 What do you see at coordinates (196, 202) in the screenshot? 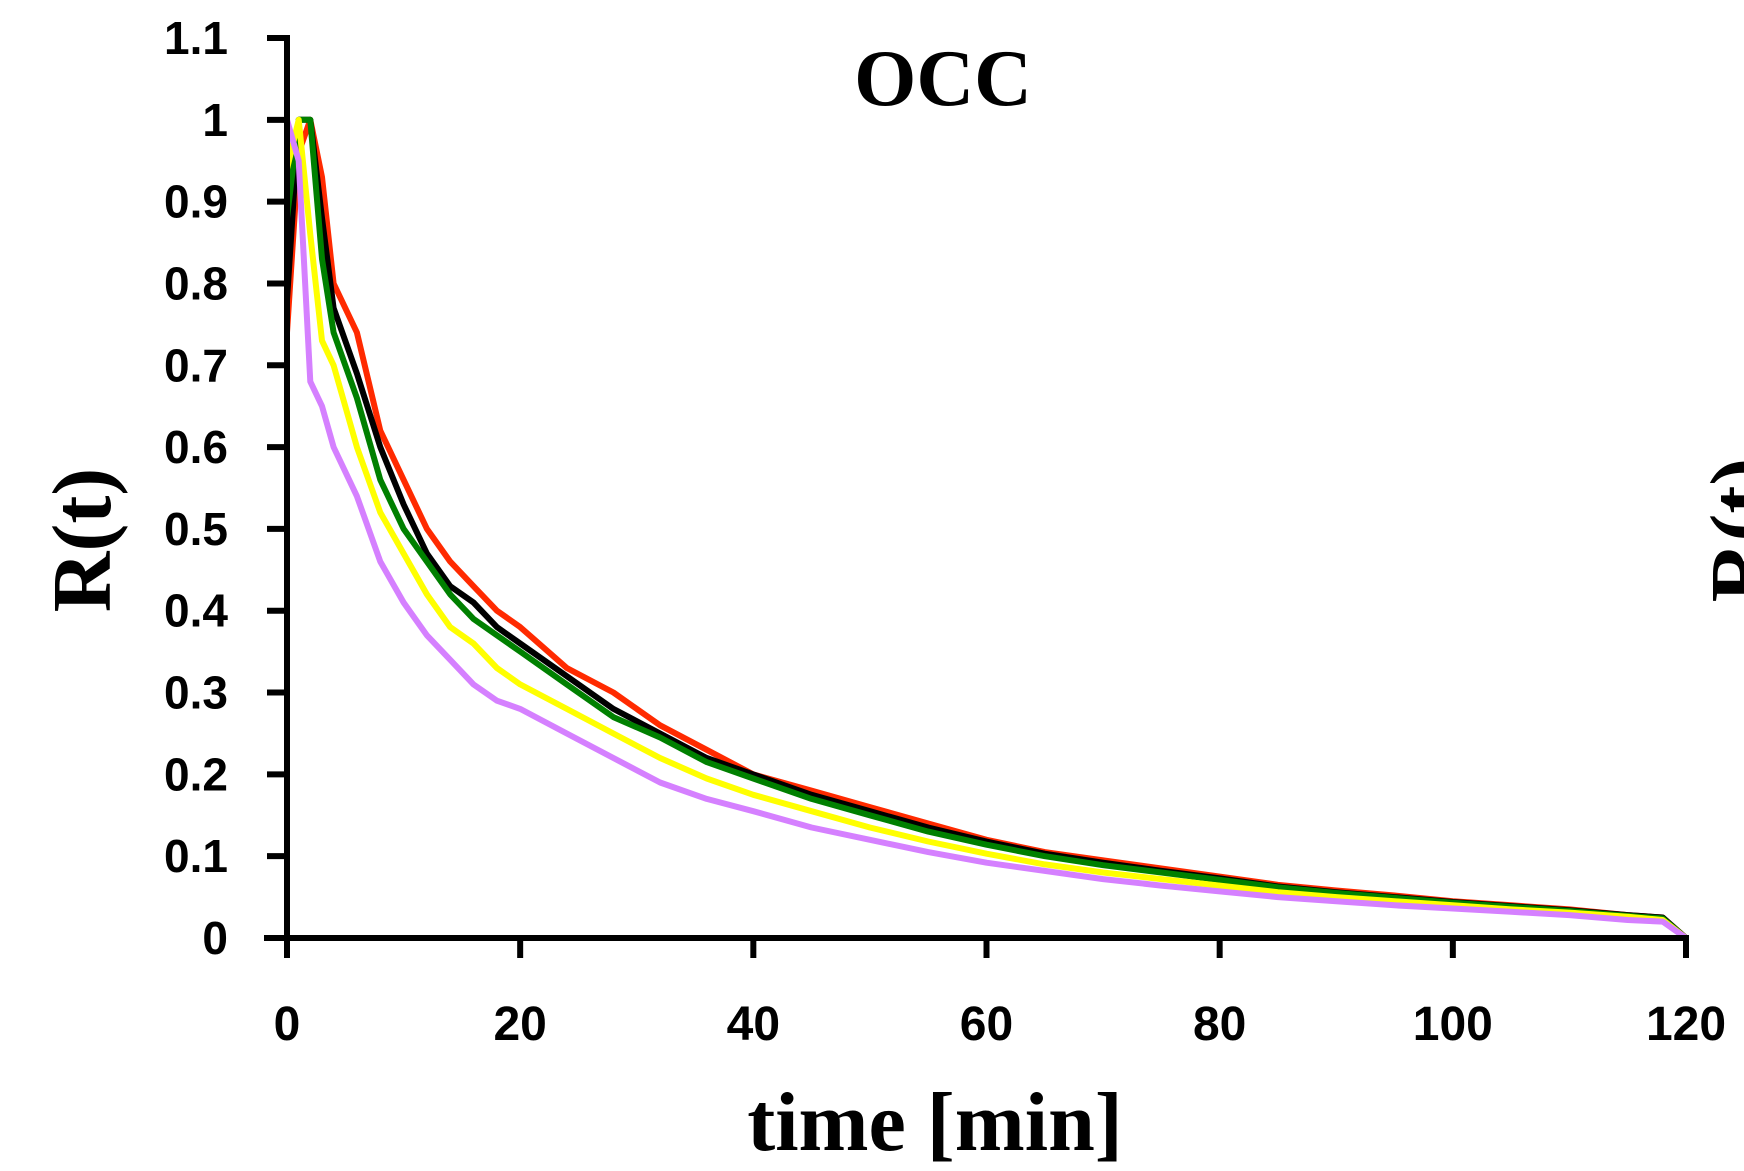
I see `y-tick-label: 0.9` at bounding box center [196, 202].